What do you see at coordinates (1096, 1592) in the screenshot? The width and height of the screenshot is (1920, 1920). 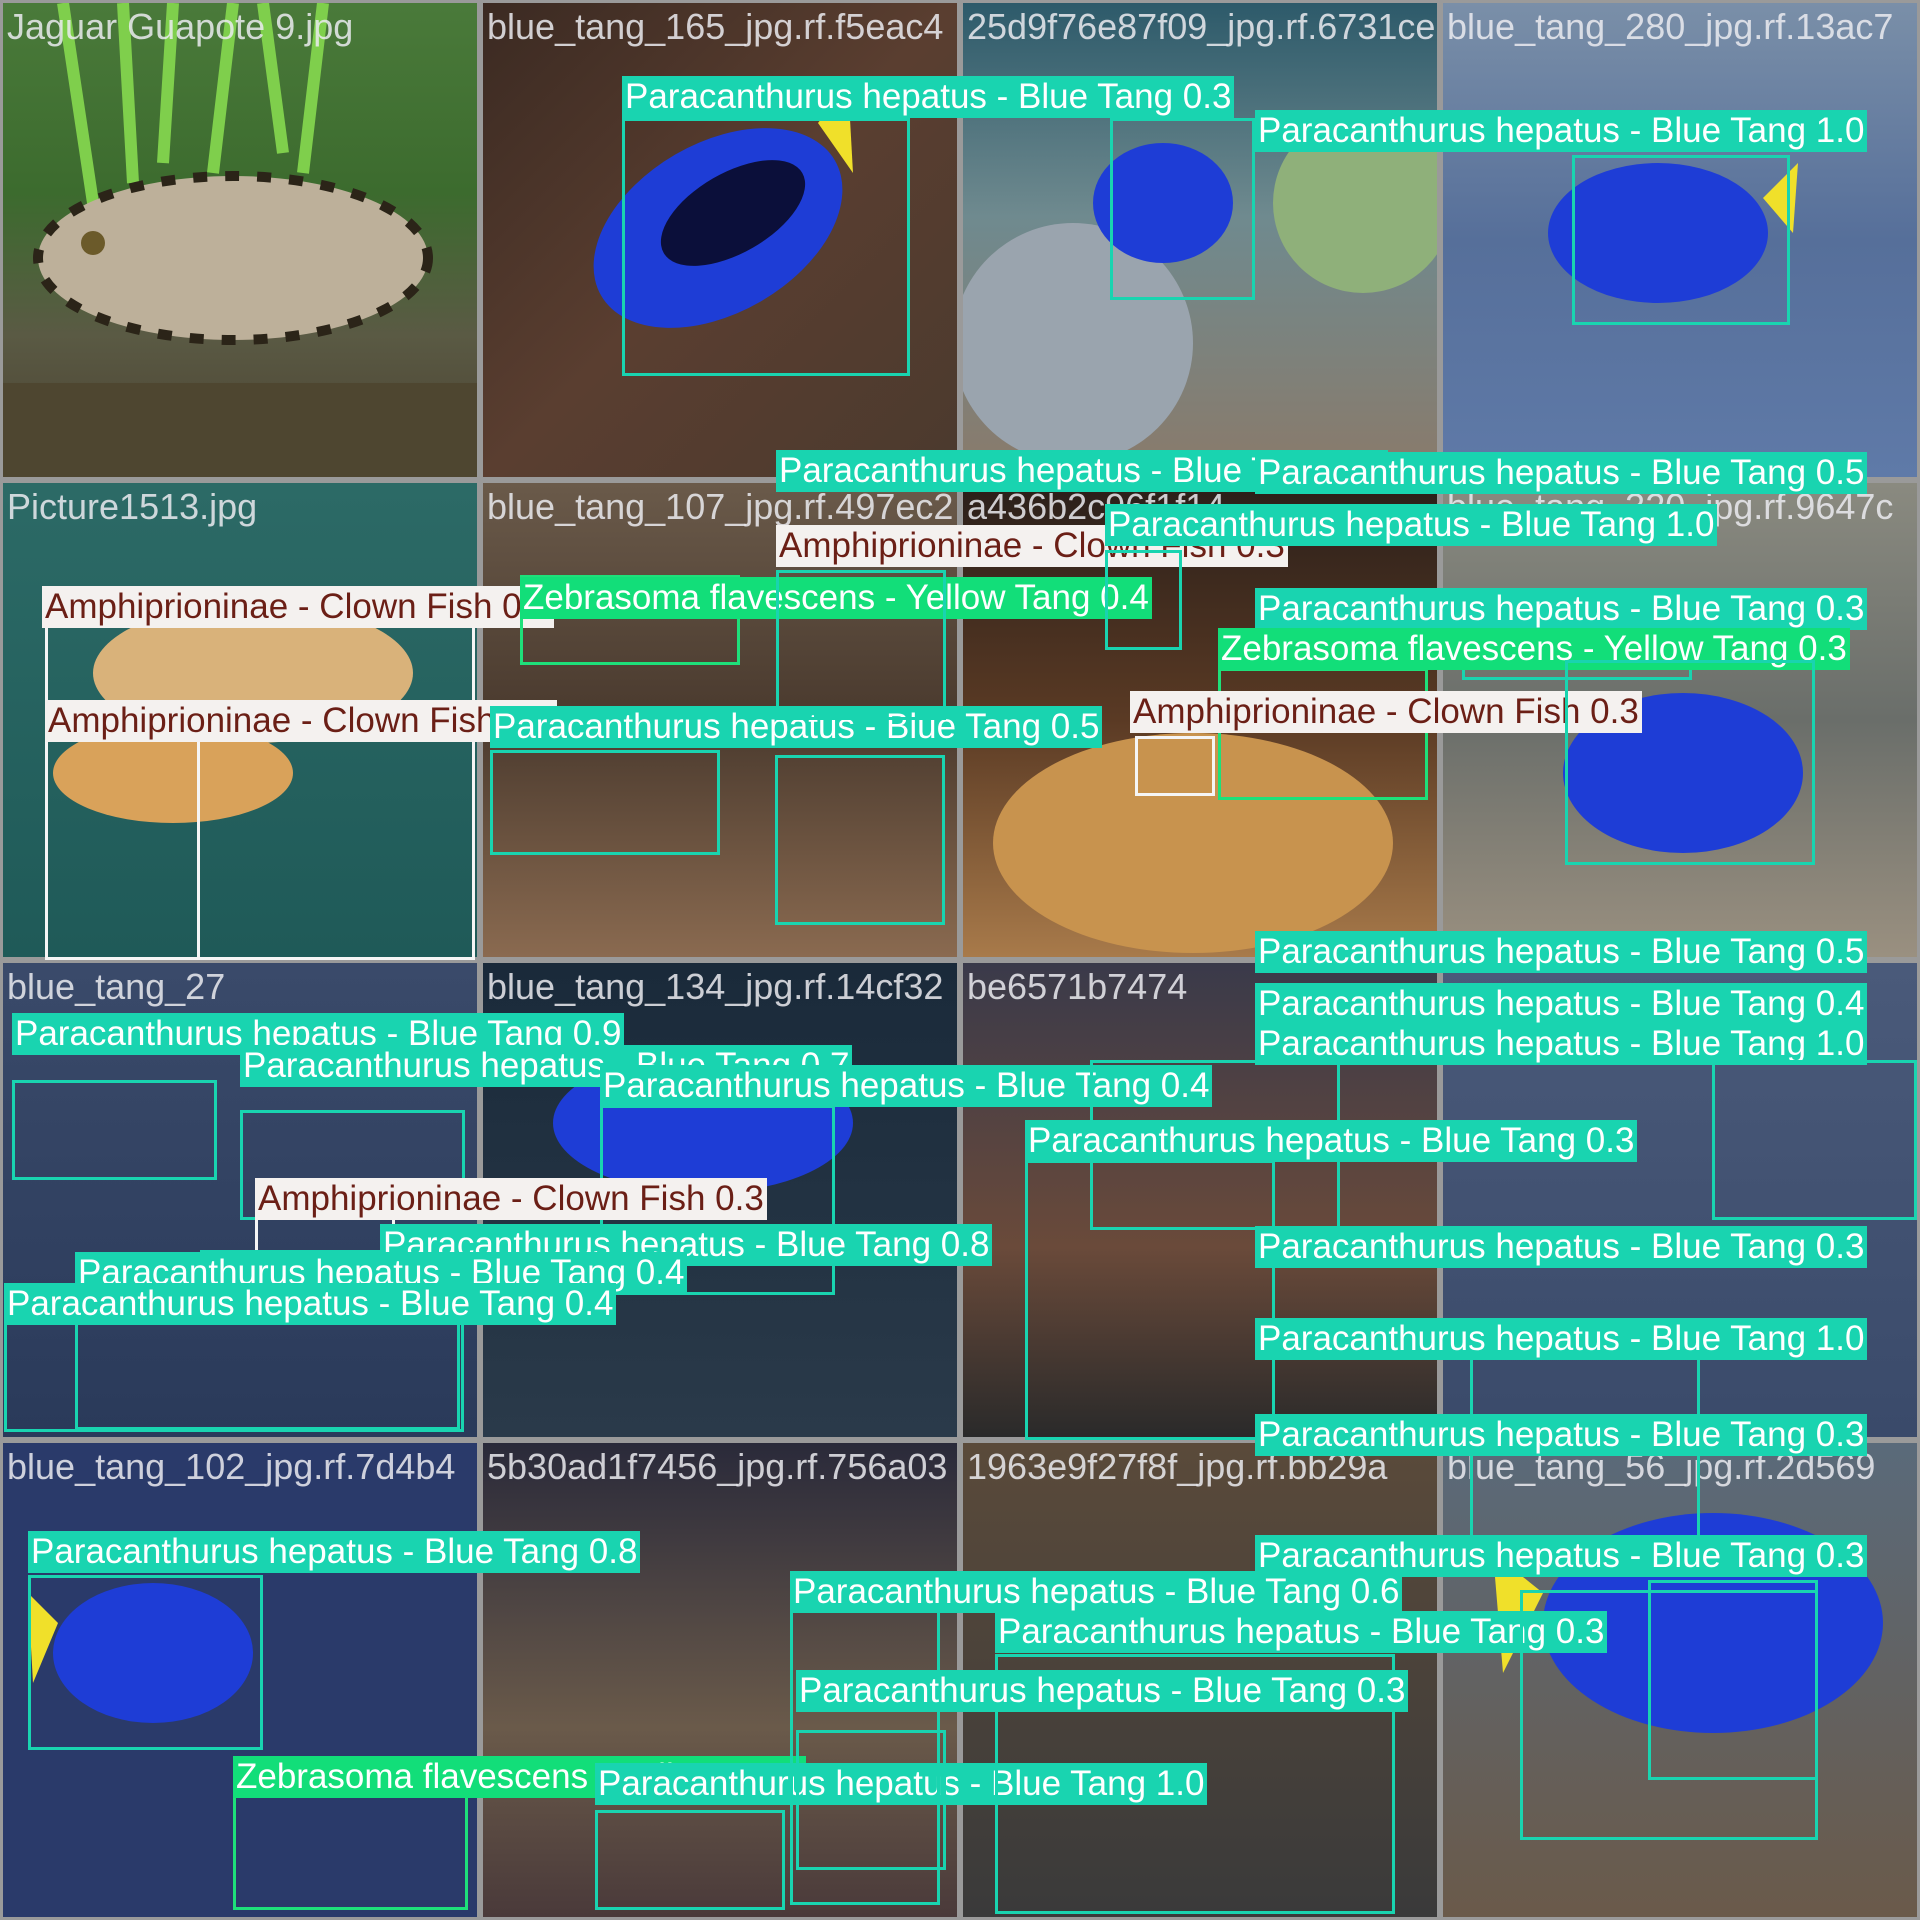 I see `detection-label: Paracanthurus hepatus - Blue Tang 0.6` at bounding box center [1096, 1592].